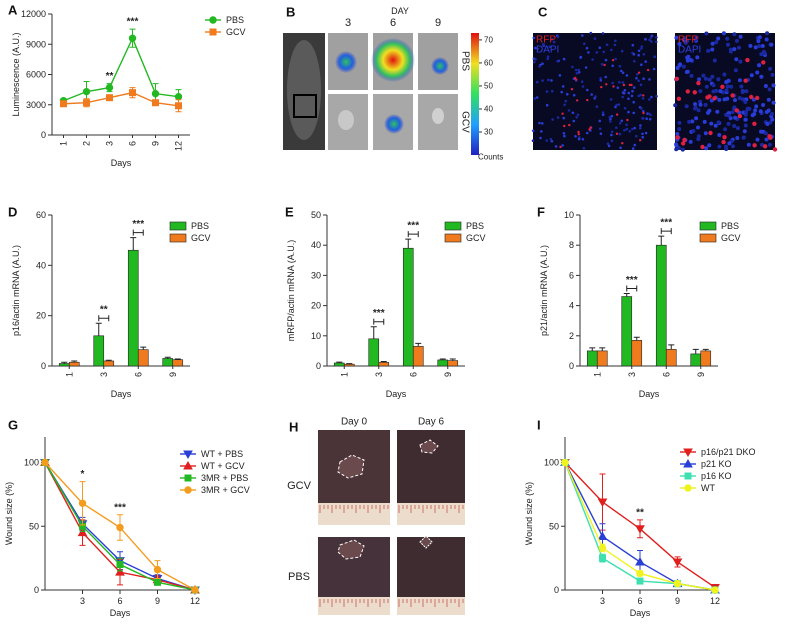  Describe the element at coordinates (36, 590) in the screenshot. I see `y-tick-label: 0` at that location.